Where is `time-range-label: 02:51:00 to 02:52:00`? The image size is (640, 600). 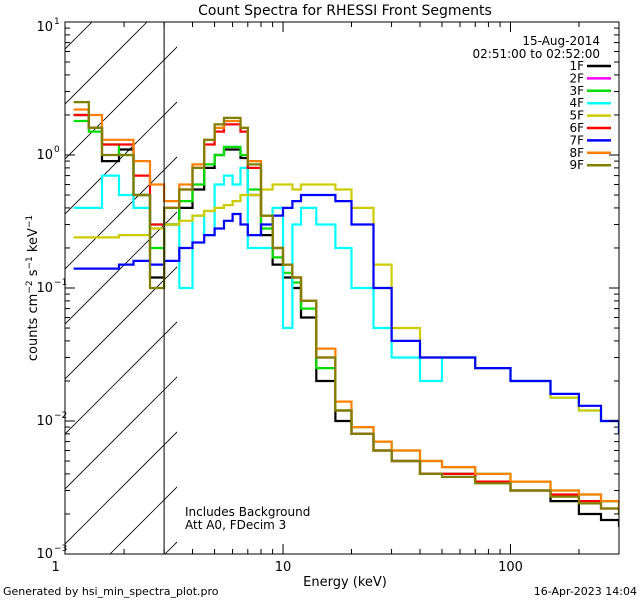 time-range-label: 02:51:00 to 02:52:00 is located at coordinates (536, 54).